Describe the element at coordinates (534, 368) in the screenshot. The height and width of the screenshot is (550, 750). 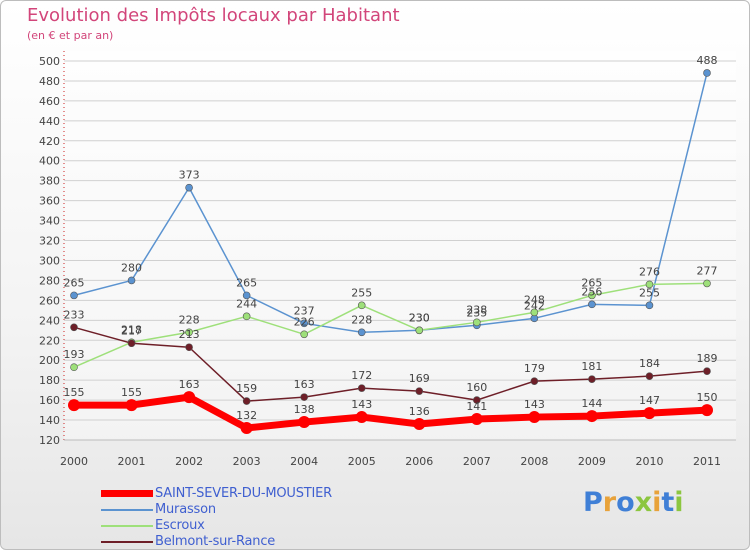
I see `data-label: 179` at that location.